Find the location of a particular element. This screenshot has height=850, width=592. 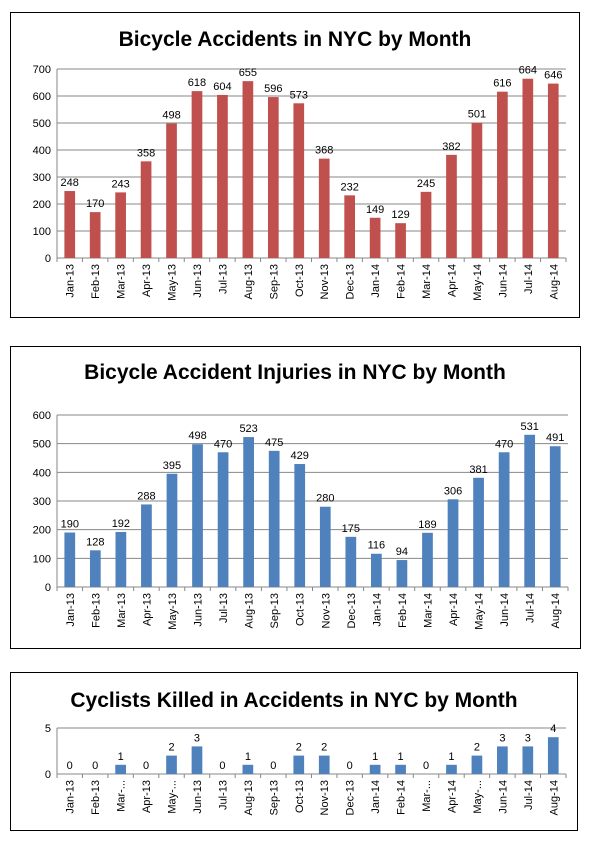

x-tick-label: Jul-14 is located at coordinates (529, 279).